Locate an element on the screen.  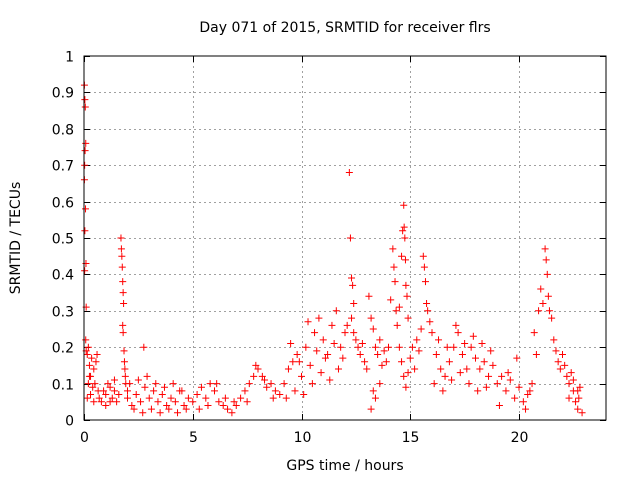
x-axis-label: GPS time / hours is located at coordinates (344, 466).